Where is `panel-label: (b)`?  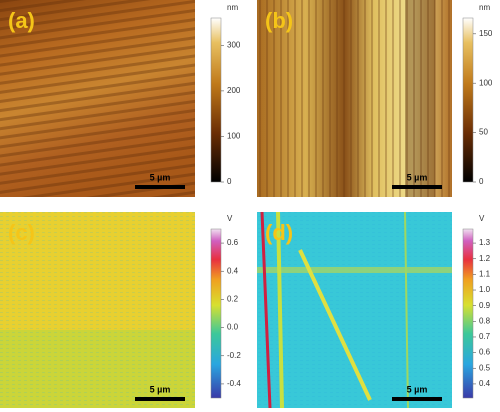 panel-label: (b) is located at coordinates (279, 20).